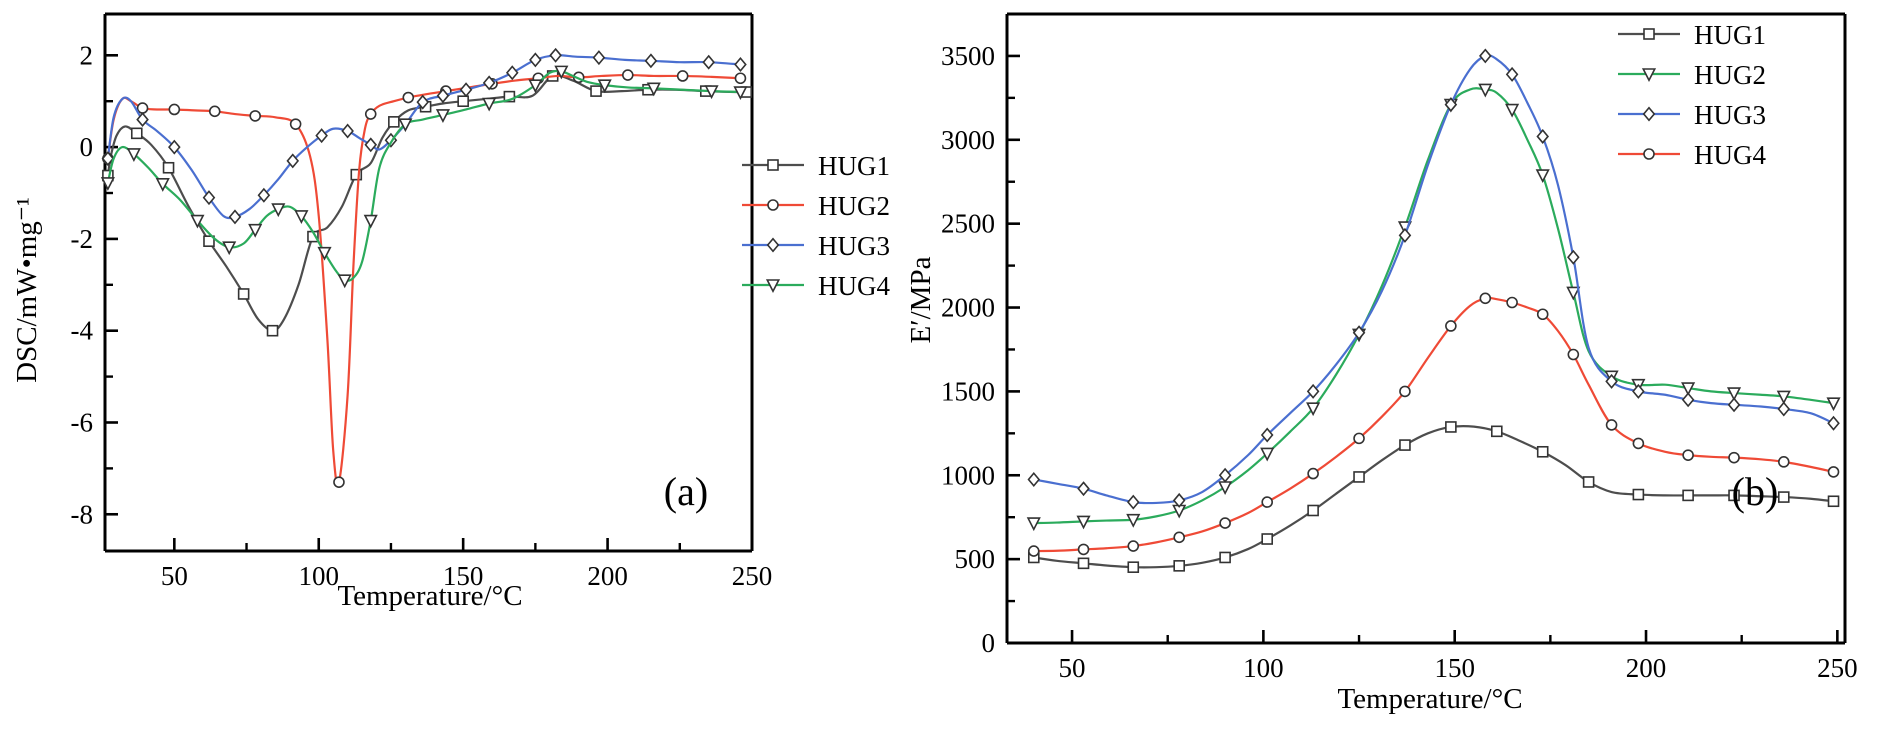  What do you see at coordinates (854, 206) in the screenshot?
I see `legend-label-HUG2: HUG2` at bounding box center [854, 206].